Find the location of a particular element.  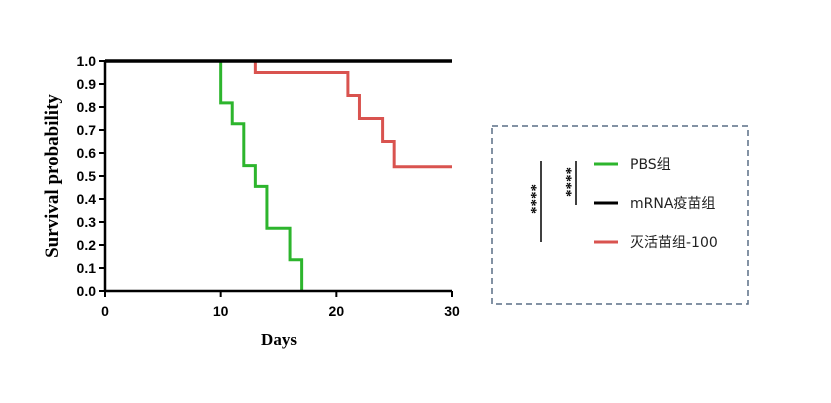

y-tick-label: 0.2 is located at coordinates (87, 245).